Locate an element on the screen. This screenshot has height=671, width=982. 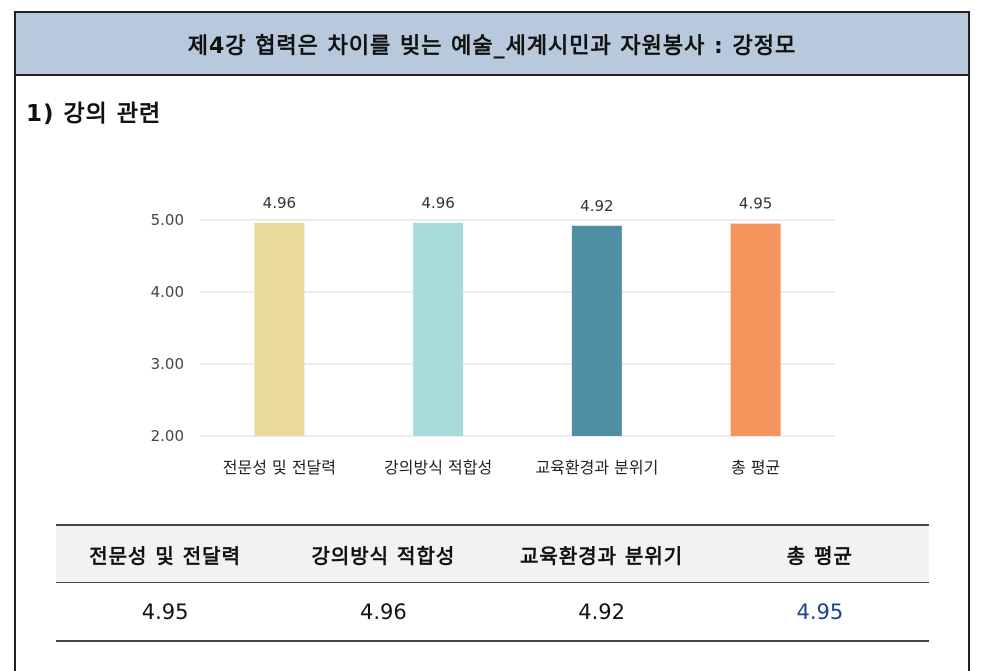
category-label: 총 평균 is located at coordinates (755, 467).